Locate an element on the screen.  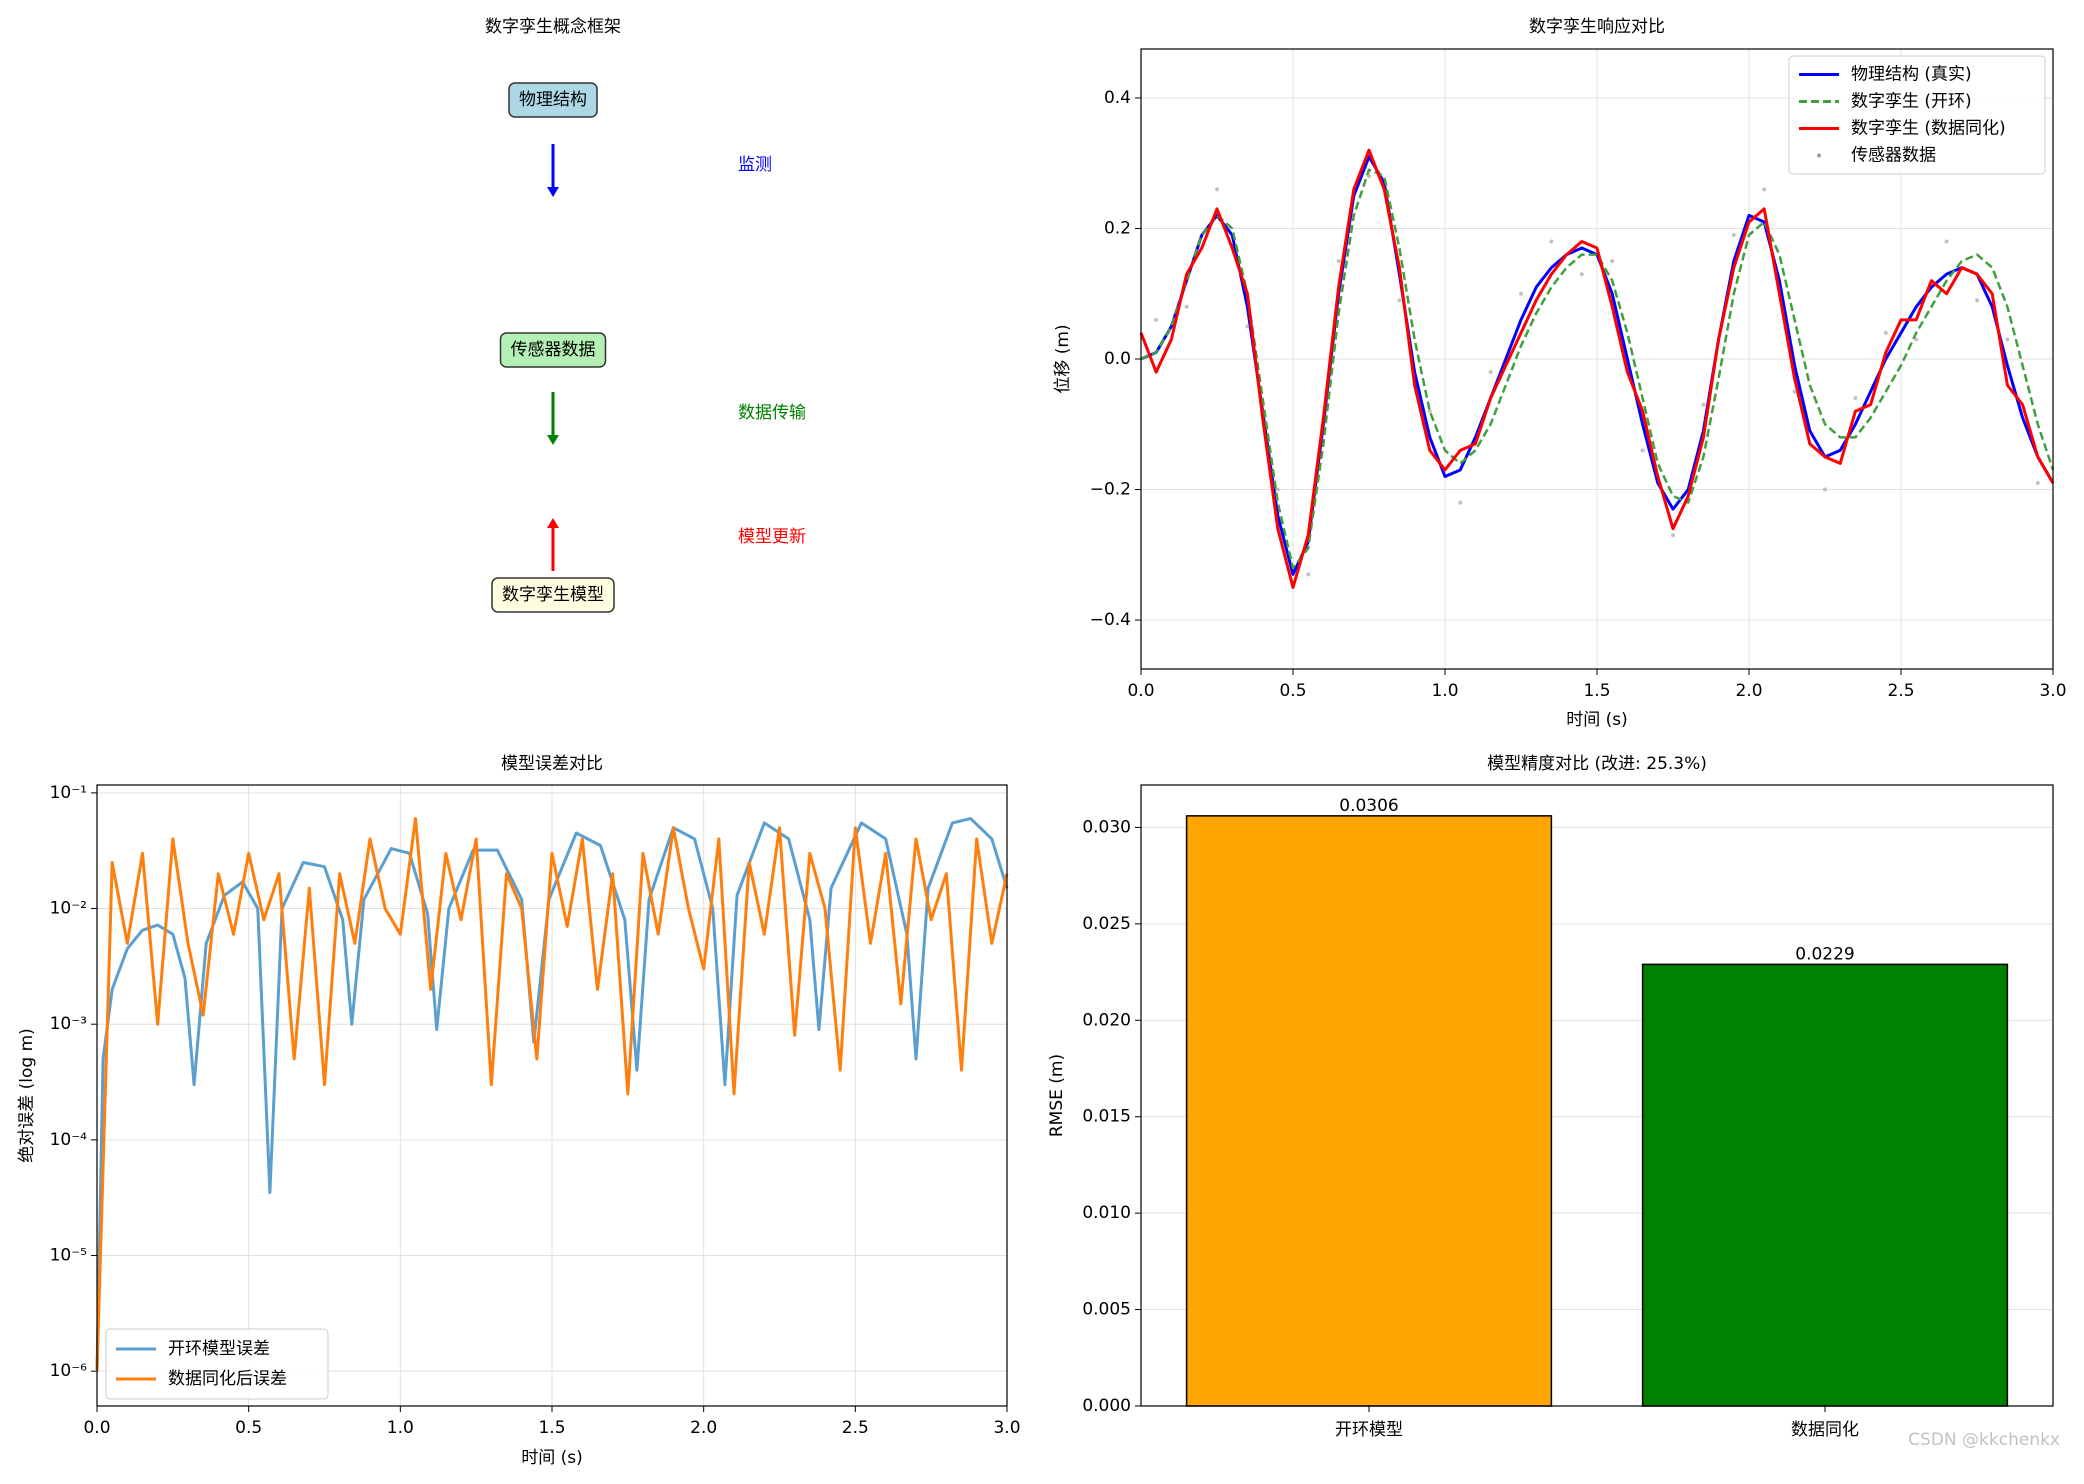
y-axis-label: 绝对误差 (log m) is located at coordinates (27, 1095).